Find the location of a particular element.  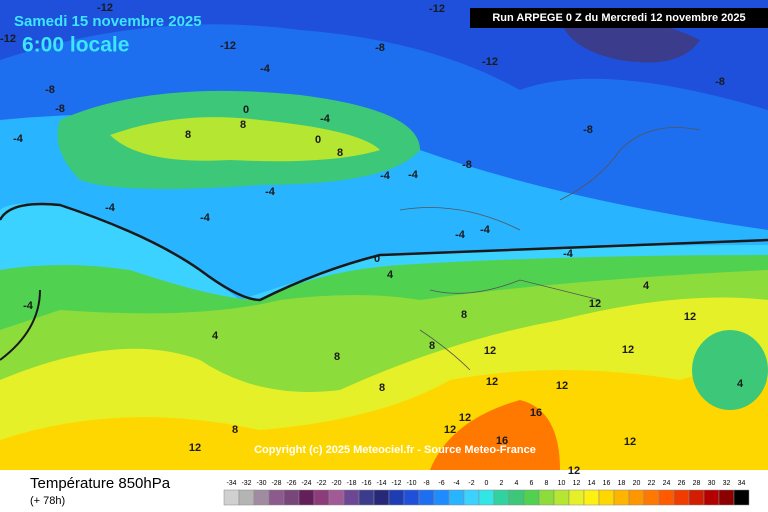

legend-tick-label: -16 is located at coordinates (366, 483).